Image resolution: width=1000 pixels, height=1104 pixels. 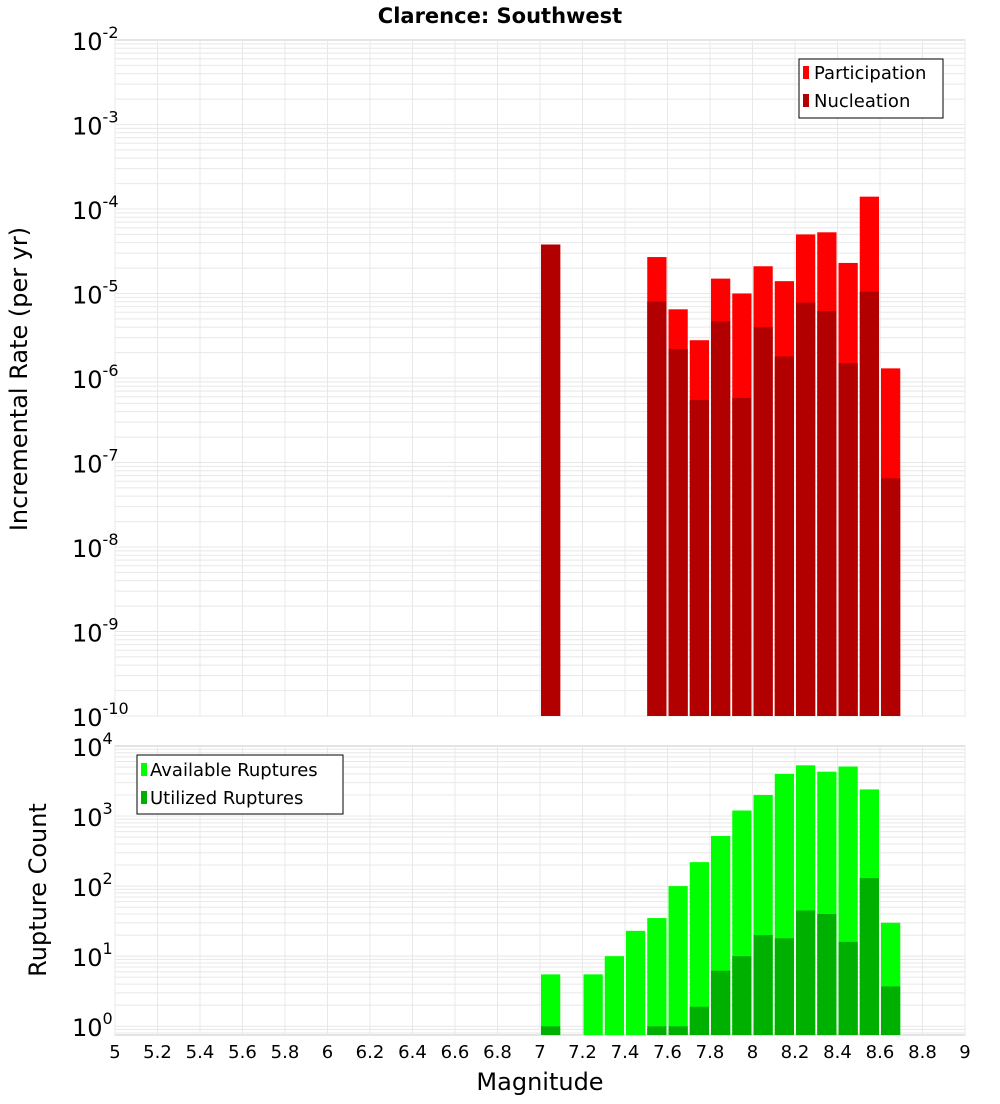 I want to click on count-y-axis-label: Rupture Count, so click(x=38, y=890).